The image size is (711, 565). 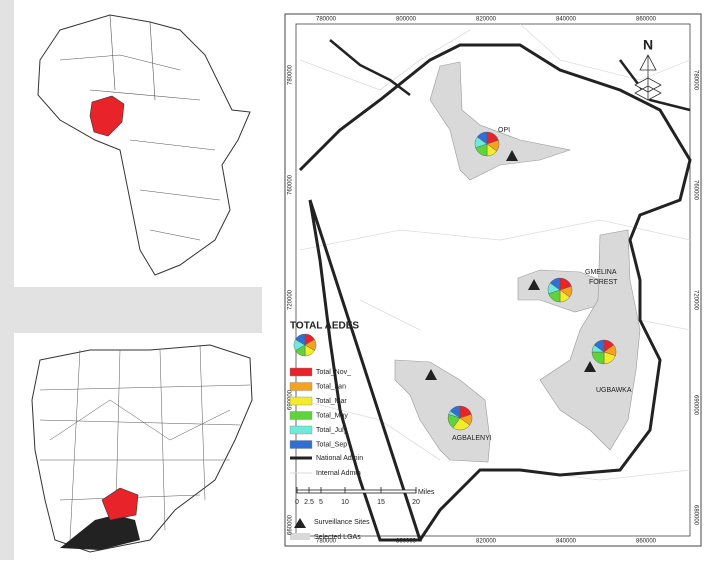 I want to click on key-lgas: Selected LGAs, so click(x=337, y=537).